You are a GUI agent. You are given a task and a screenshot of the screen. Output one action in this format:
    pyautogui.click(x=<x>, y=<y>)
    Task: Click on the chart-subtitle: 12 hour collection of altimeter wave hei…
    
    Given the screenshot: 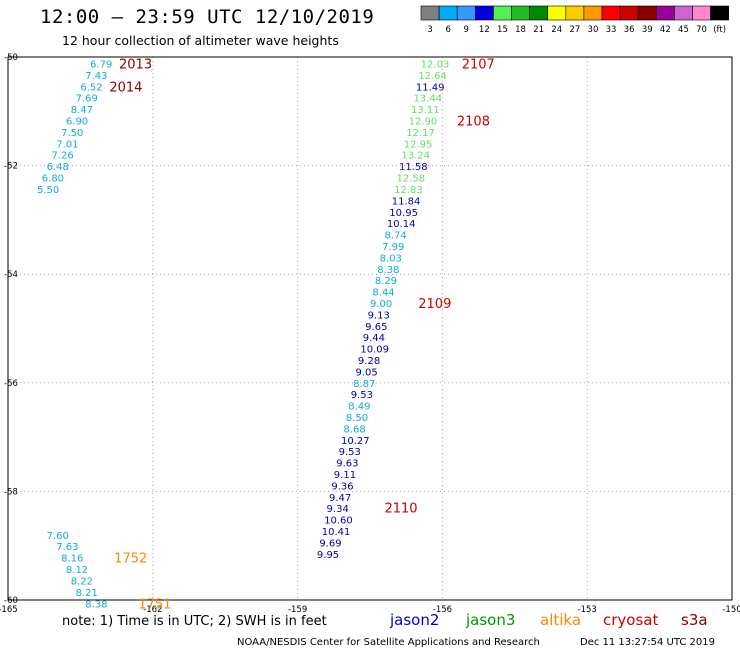 What is the action you would take?
    pyautogui.click(x=200, y=40)
    